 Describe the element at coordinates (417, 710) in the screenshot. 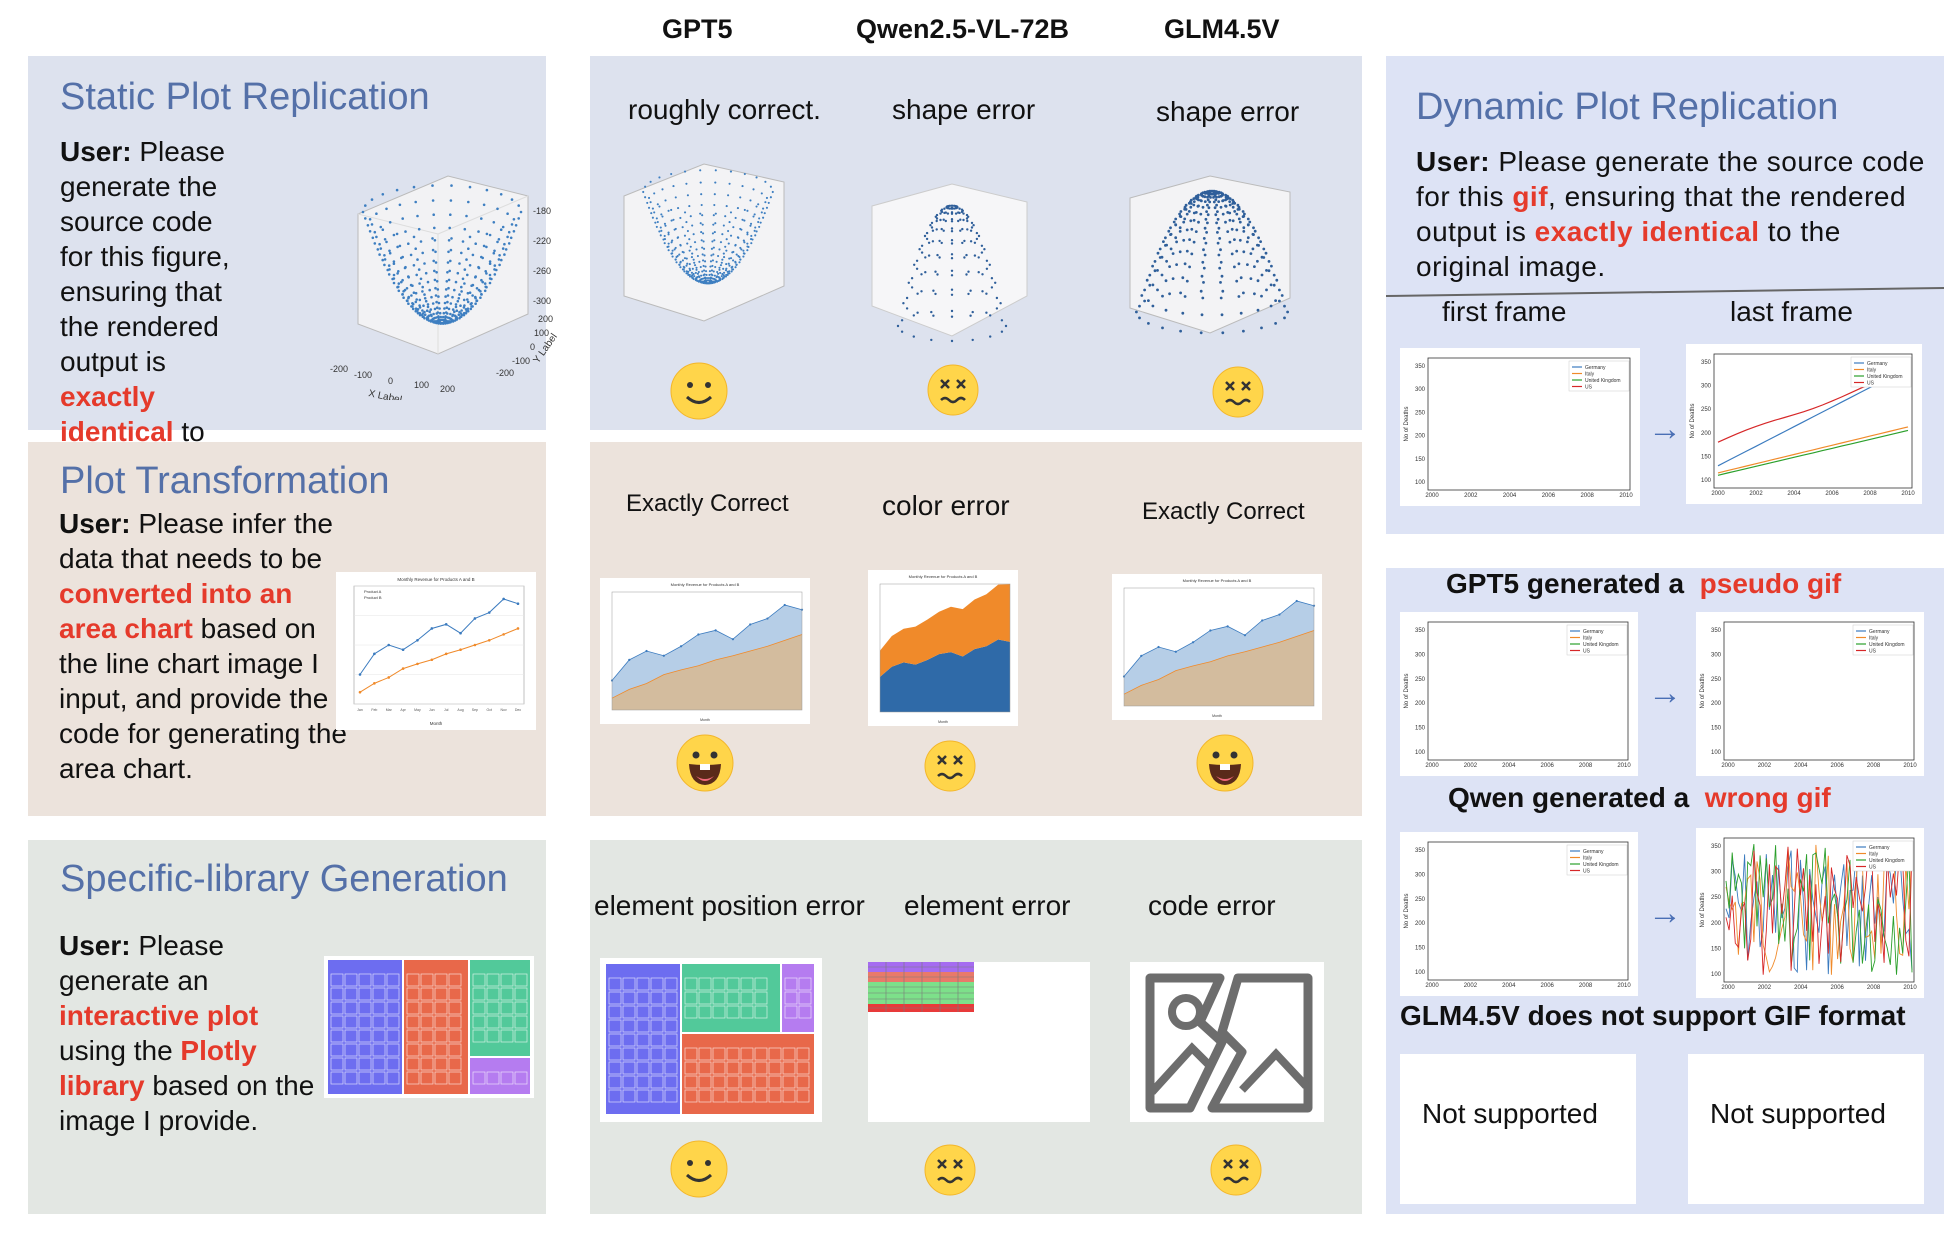

I see `x-tick-label: May` at that location.